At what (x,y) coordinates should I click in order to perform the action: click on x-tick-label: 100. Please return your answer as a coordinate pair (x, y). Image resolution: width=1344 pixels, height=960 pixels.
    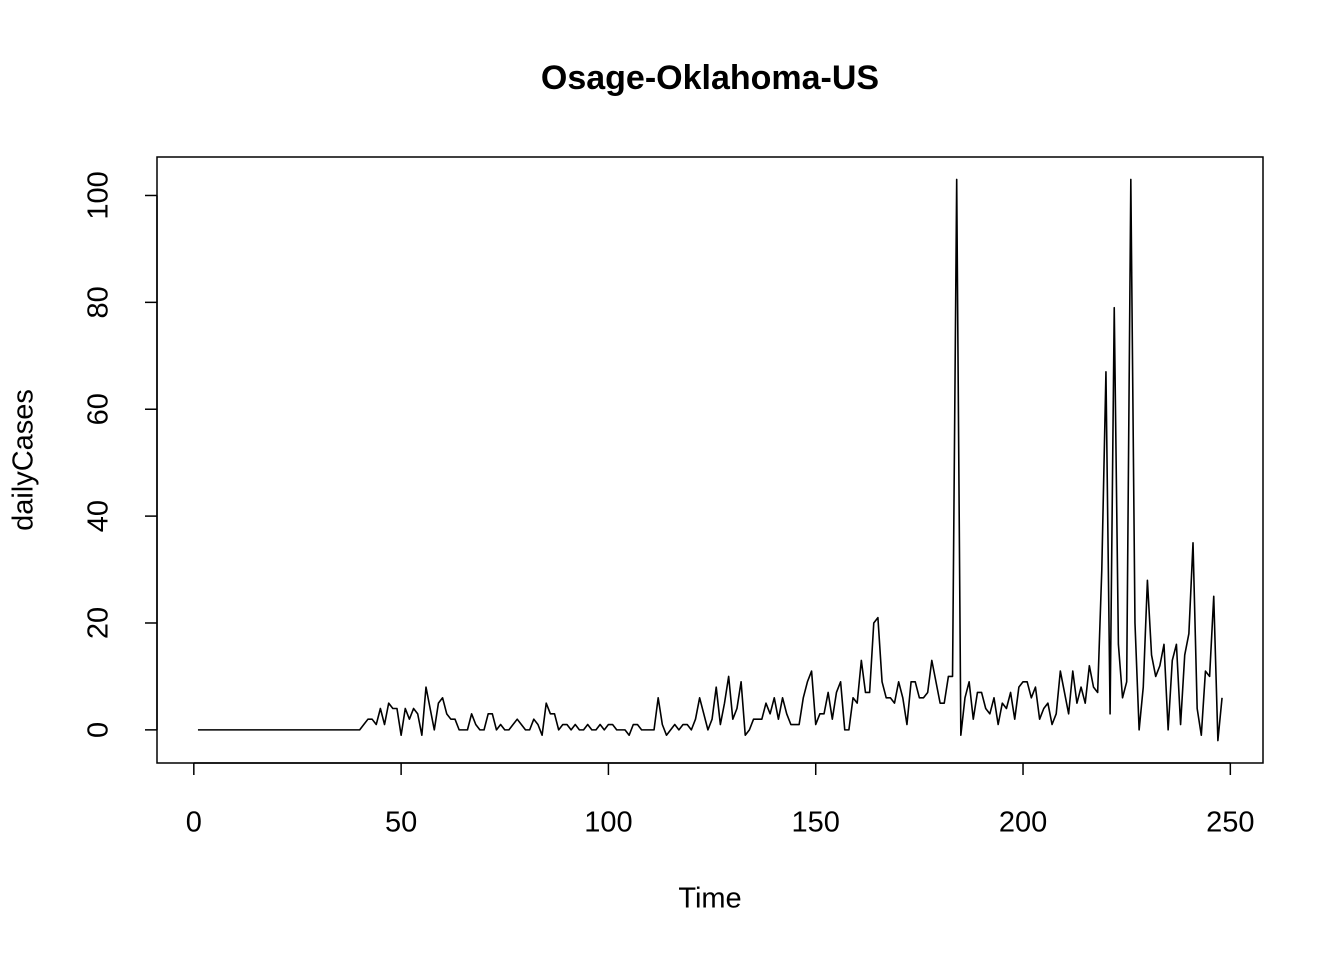
    Looking at the image, I should click on (608, 823).